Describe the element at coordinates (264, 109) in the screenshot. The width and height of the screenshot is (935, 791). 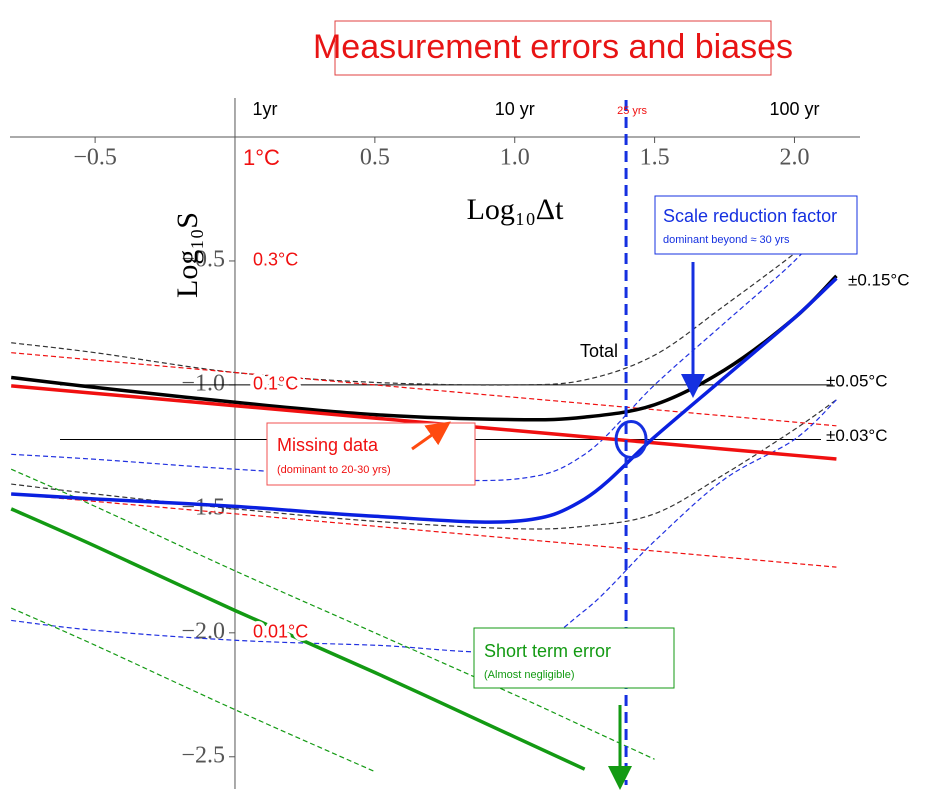
I see `top-x-label: 1yr` at that location.